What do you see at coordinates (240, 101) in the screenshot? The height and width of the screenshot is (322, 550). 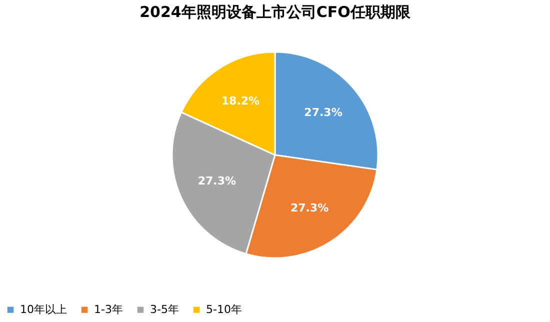 I see `data-label: 18.2%` at bounding box center [240, 101].